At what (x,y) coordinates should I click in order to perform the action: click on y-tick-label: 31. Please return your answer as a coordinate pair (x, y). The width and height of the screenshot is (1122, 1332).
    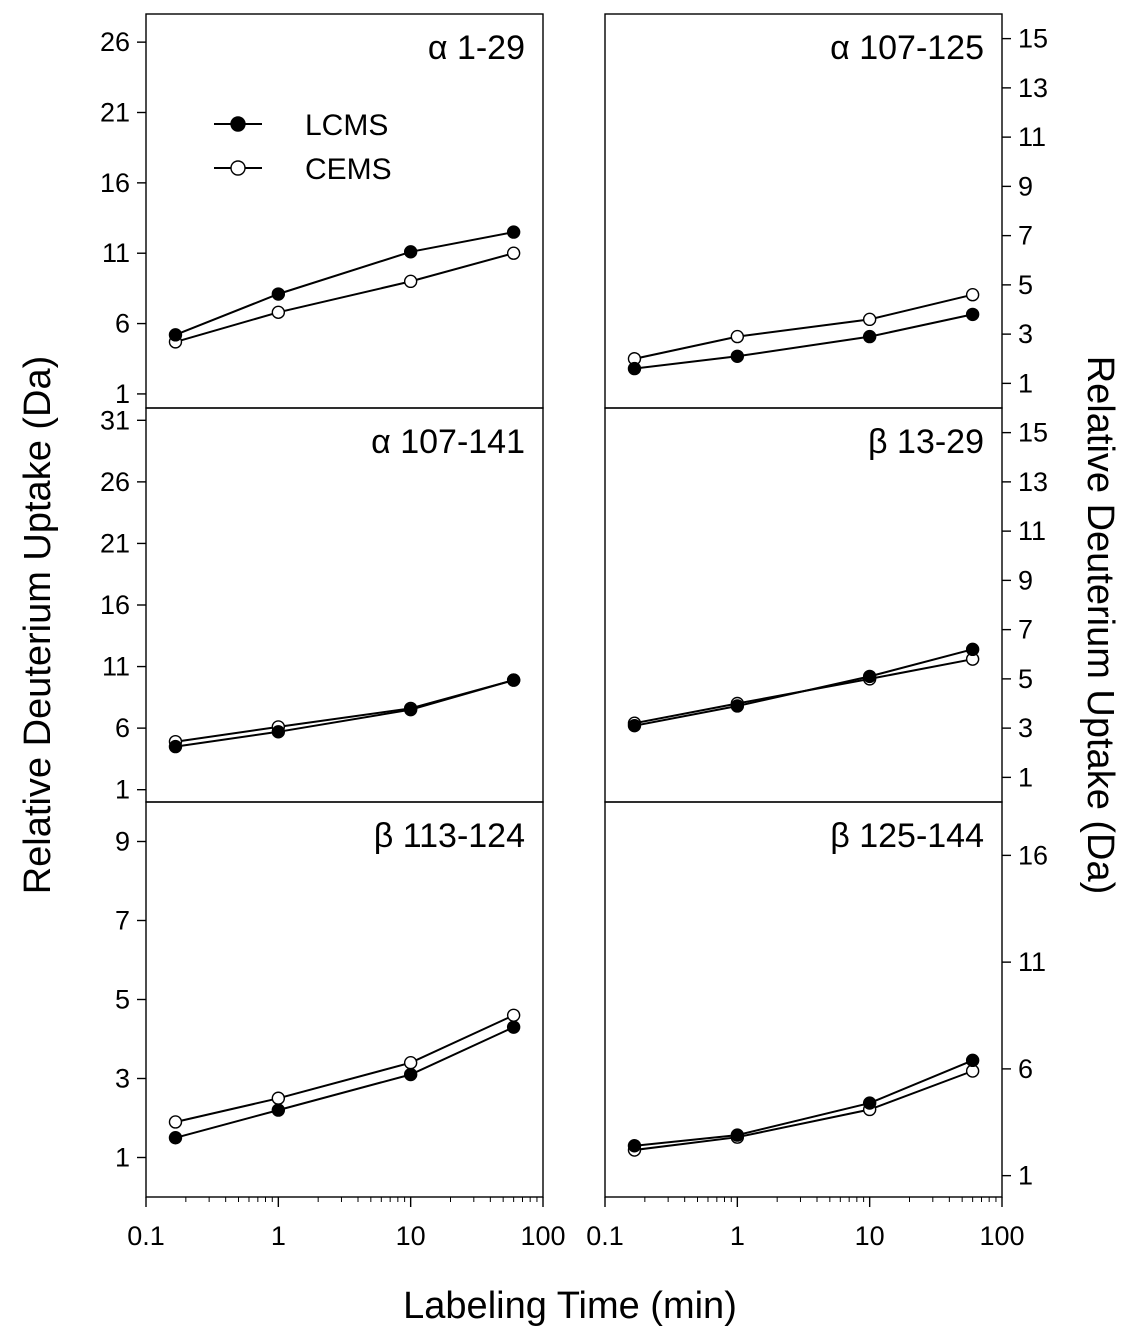
    Looking at the image, I should click on (115, 420).